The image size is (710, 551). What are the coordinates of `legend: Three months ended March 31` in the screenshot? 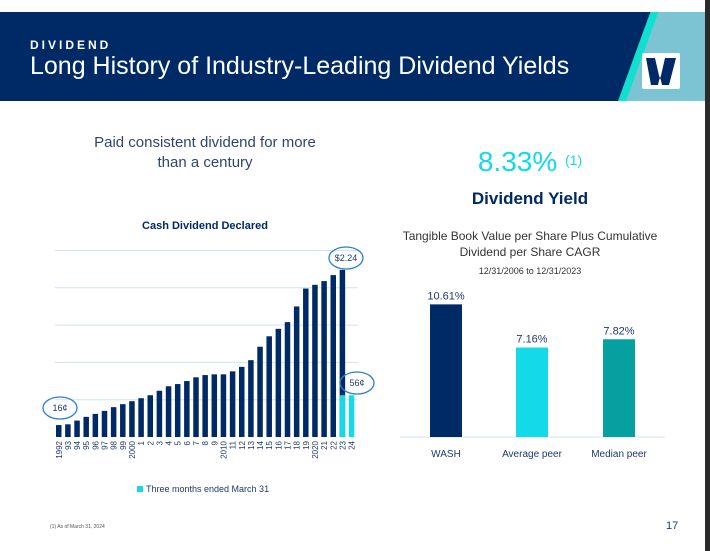 It's located at (203, 489).